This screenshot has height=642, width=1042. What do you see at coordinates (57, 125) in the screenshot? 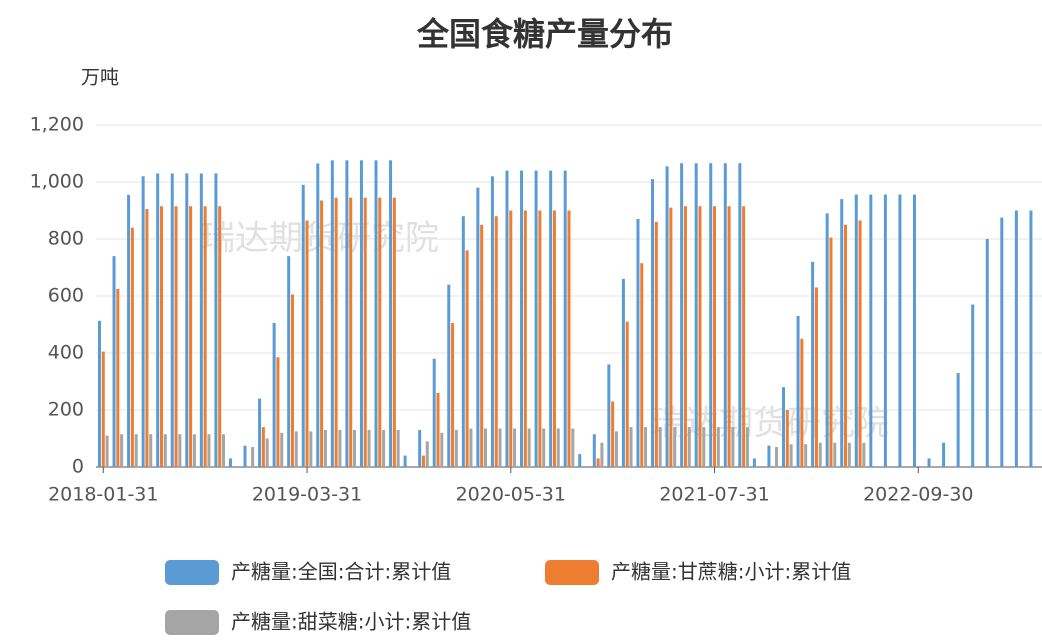
I see `y-tick-label: 1,200` at bounding box center [57, 125].